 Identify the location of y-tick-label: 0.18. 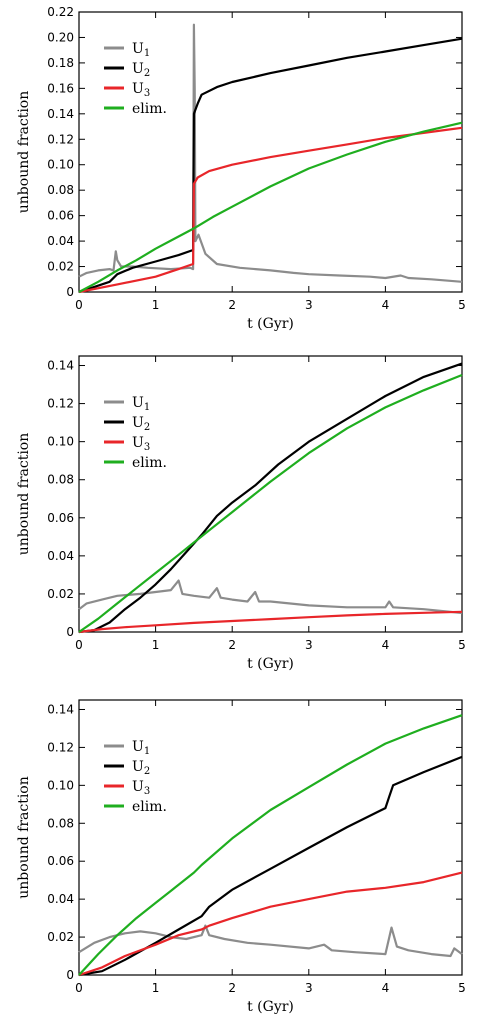
(60, 63).